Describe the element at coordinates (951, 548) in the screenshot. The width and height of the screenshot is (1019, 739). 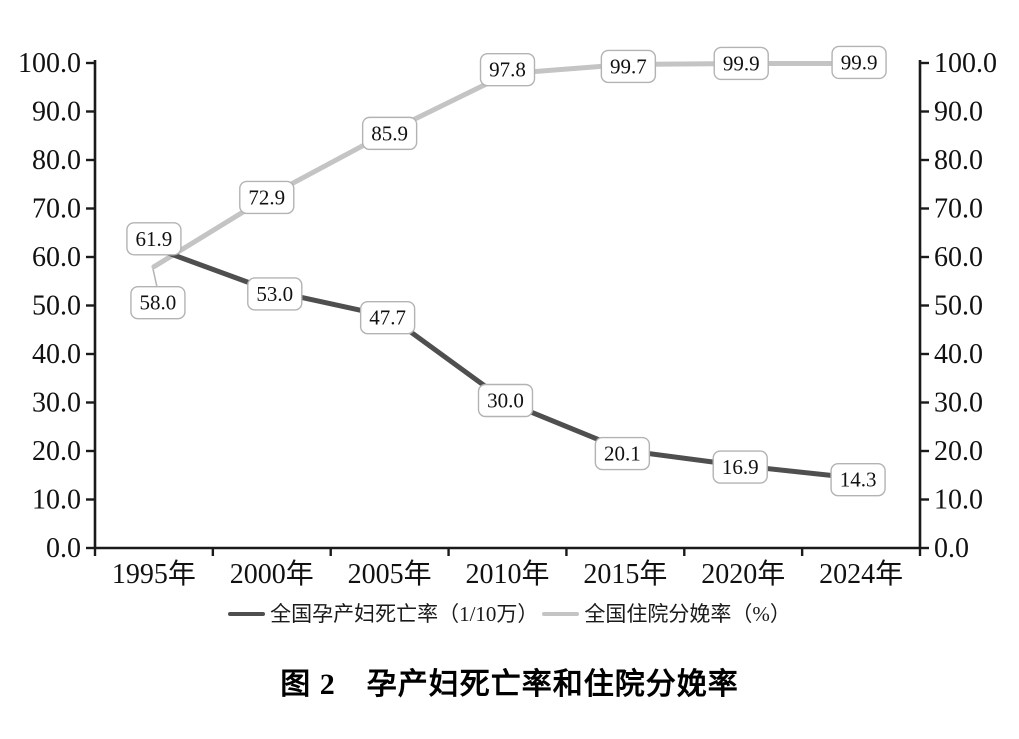
I see `y-axis-tick-label-right: 0.0` at that location.